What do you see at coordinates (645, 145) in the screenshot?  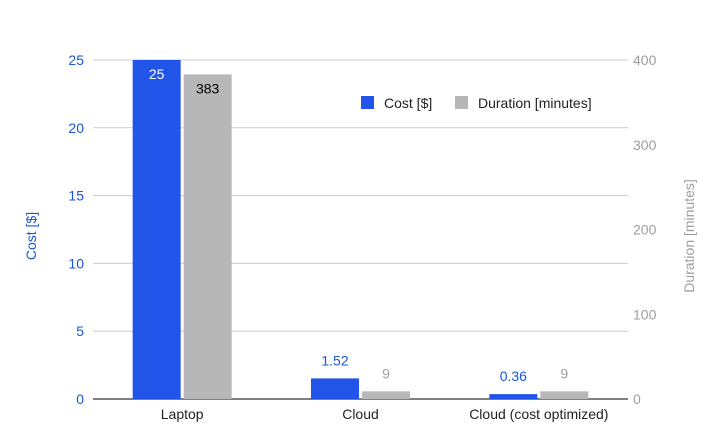 I see `y-right-tick-label: 300` at bounding box center [645, 145].